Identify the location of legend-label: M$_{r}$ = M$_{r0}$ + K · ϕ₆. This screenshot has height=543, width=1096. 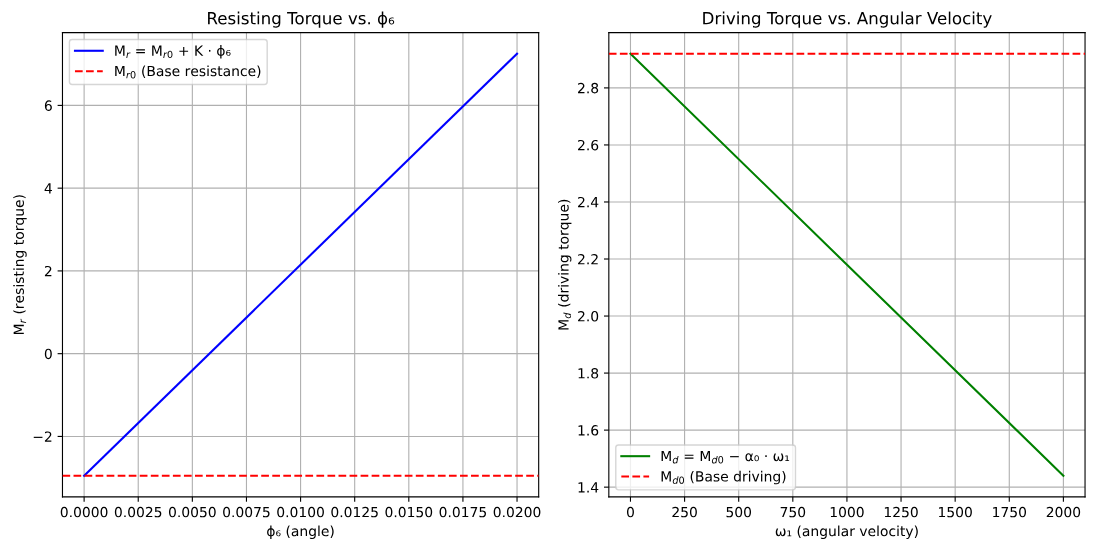
(173, 52).